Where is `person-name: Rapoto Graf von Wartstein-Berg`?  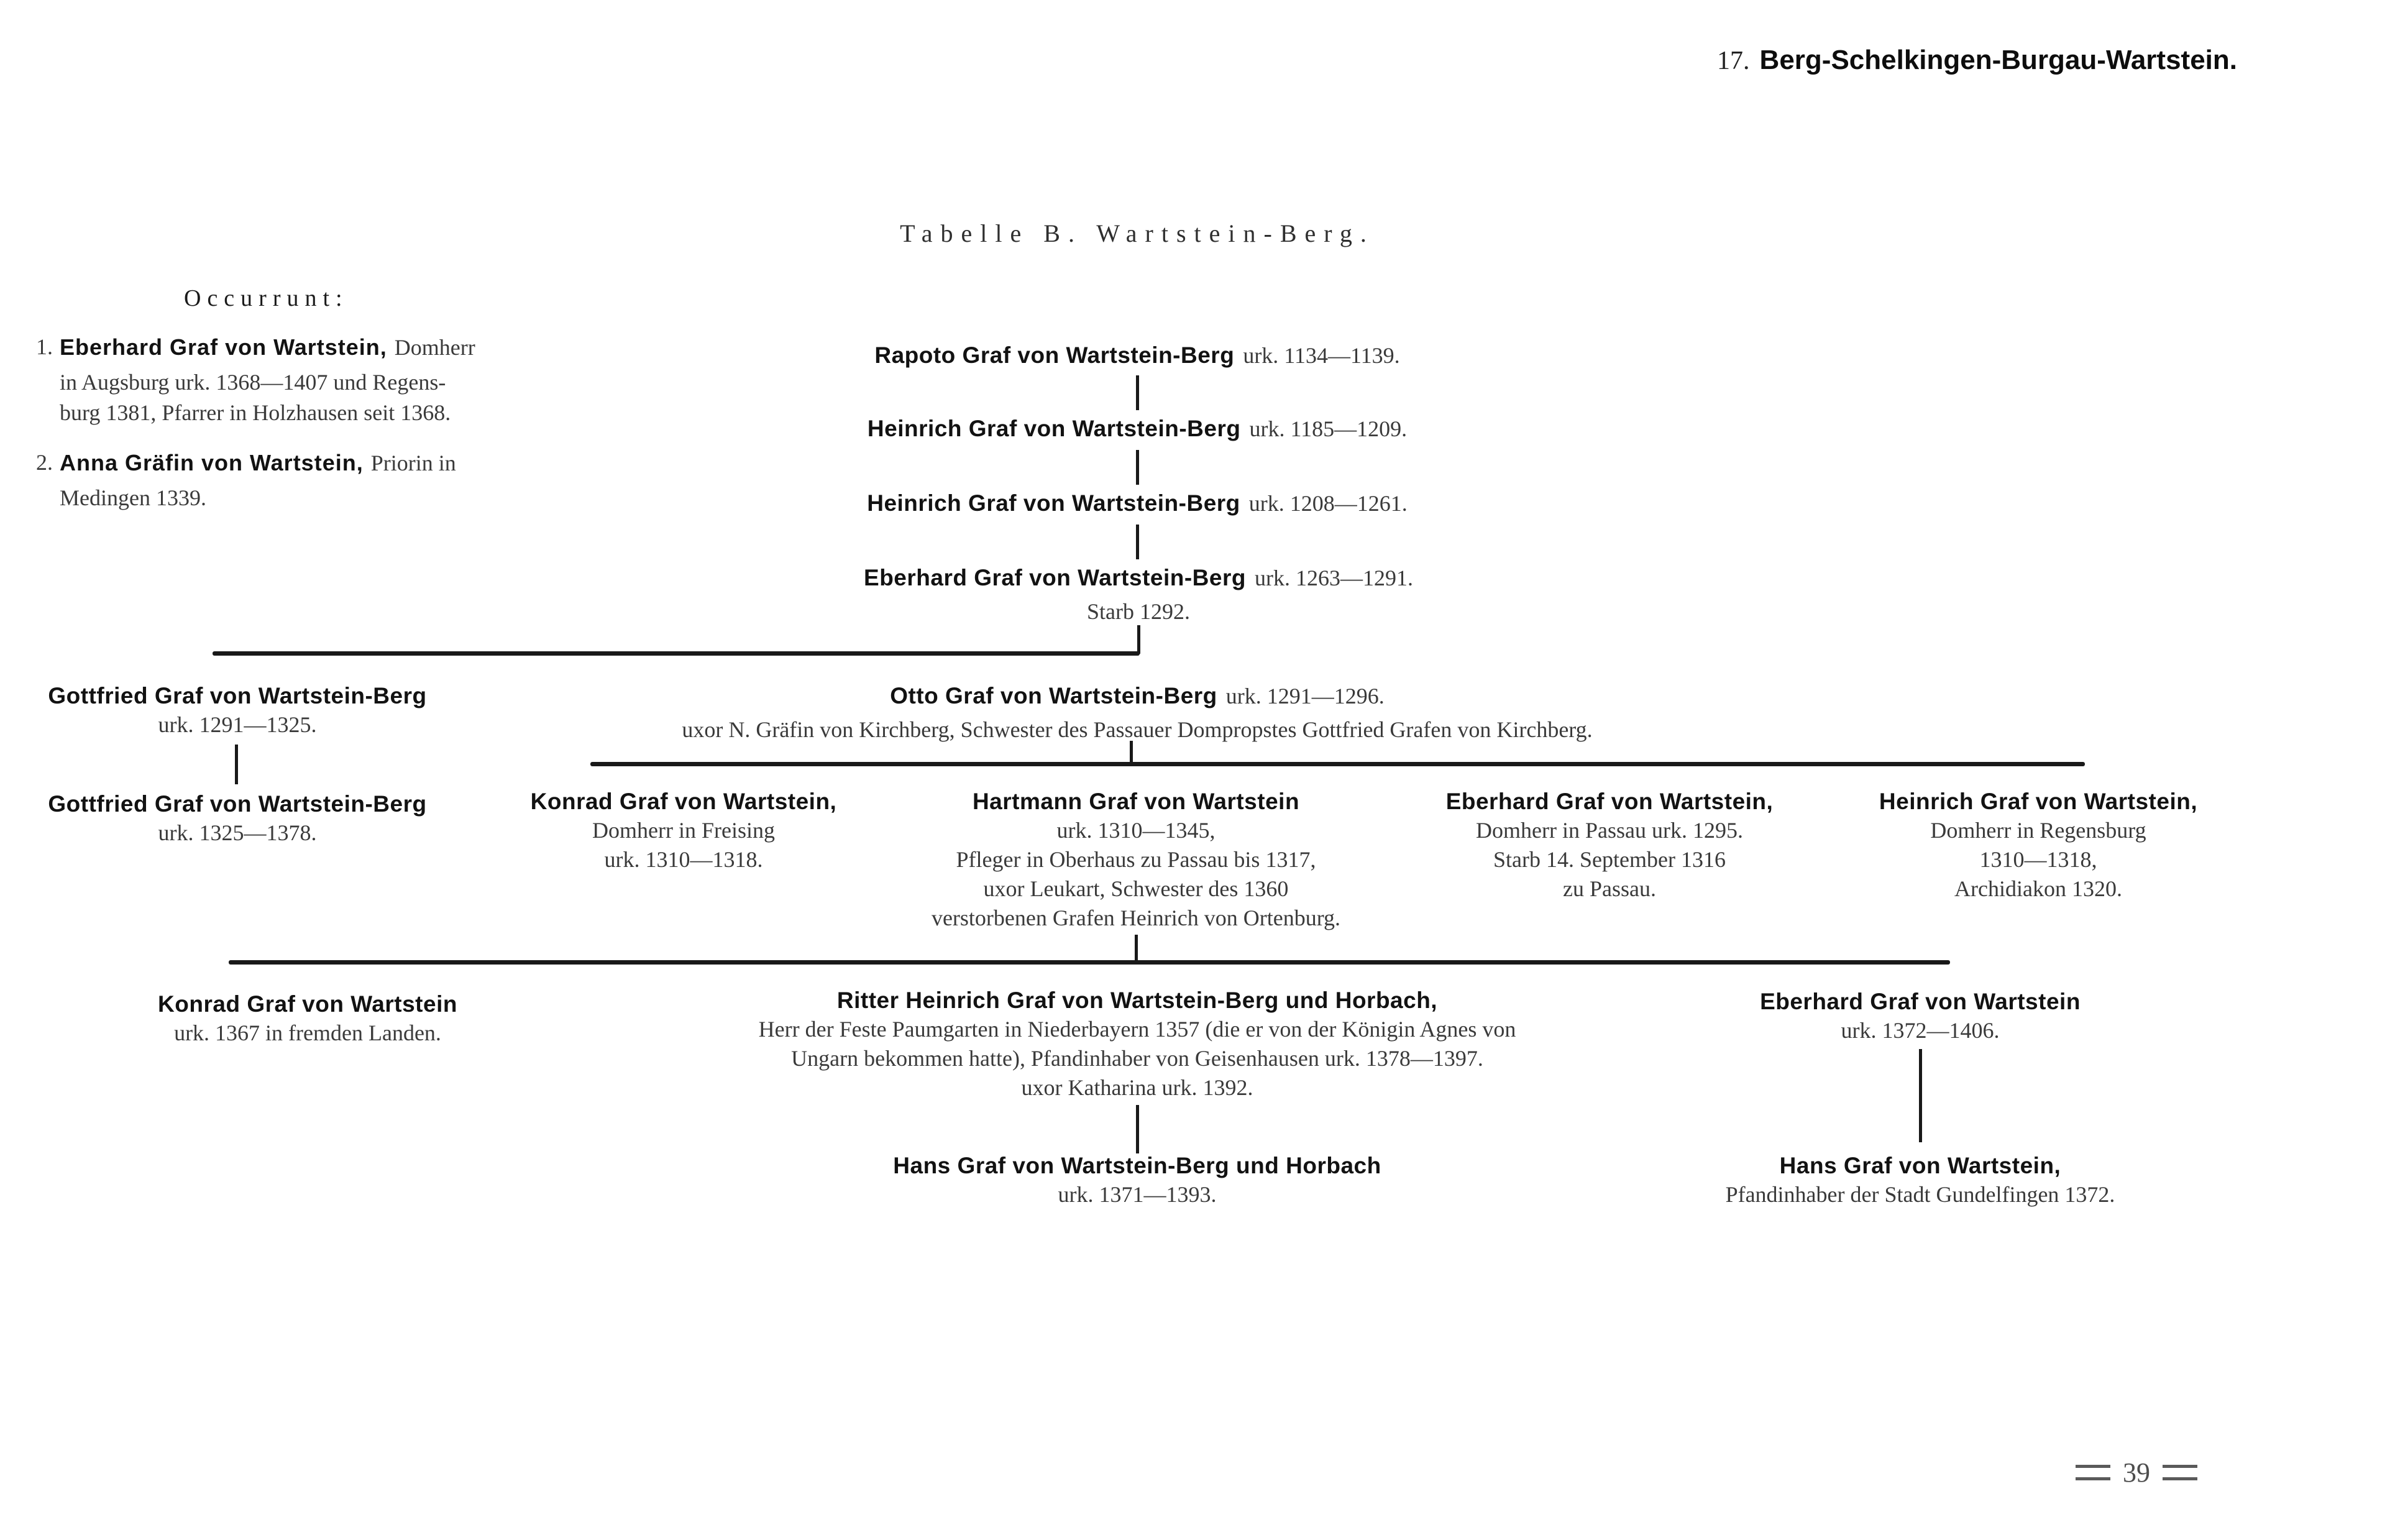 person-name: Rapoto Graf von Wartstein-Berg is located at coordinates (1054, 355).